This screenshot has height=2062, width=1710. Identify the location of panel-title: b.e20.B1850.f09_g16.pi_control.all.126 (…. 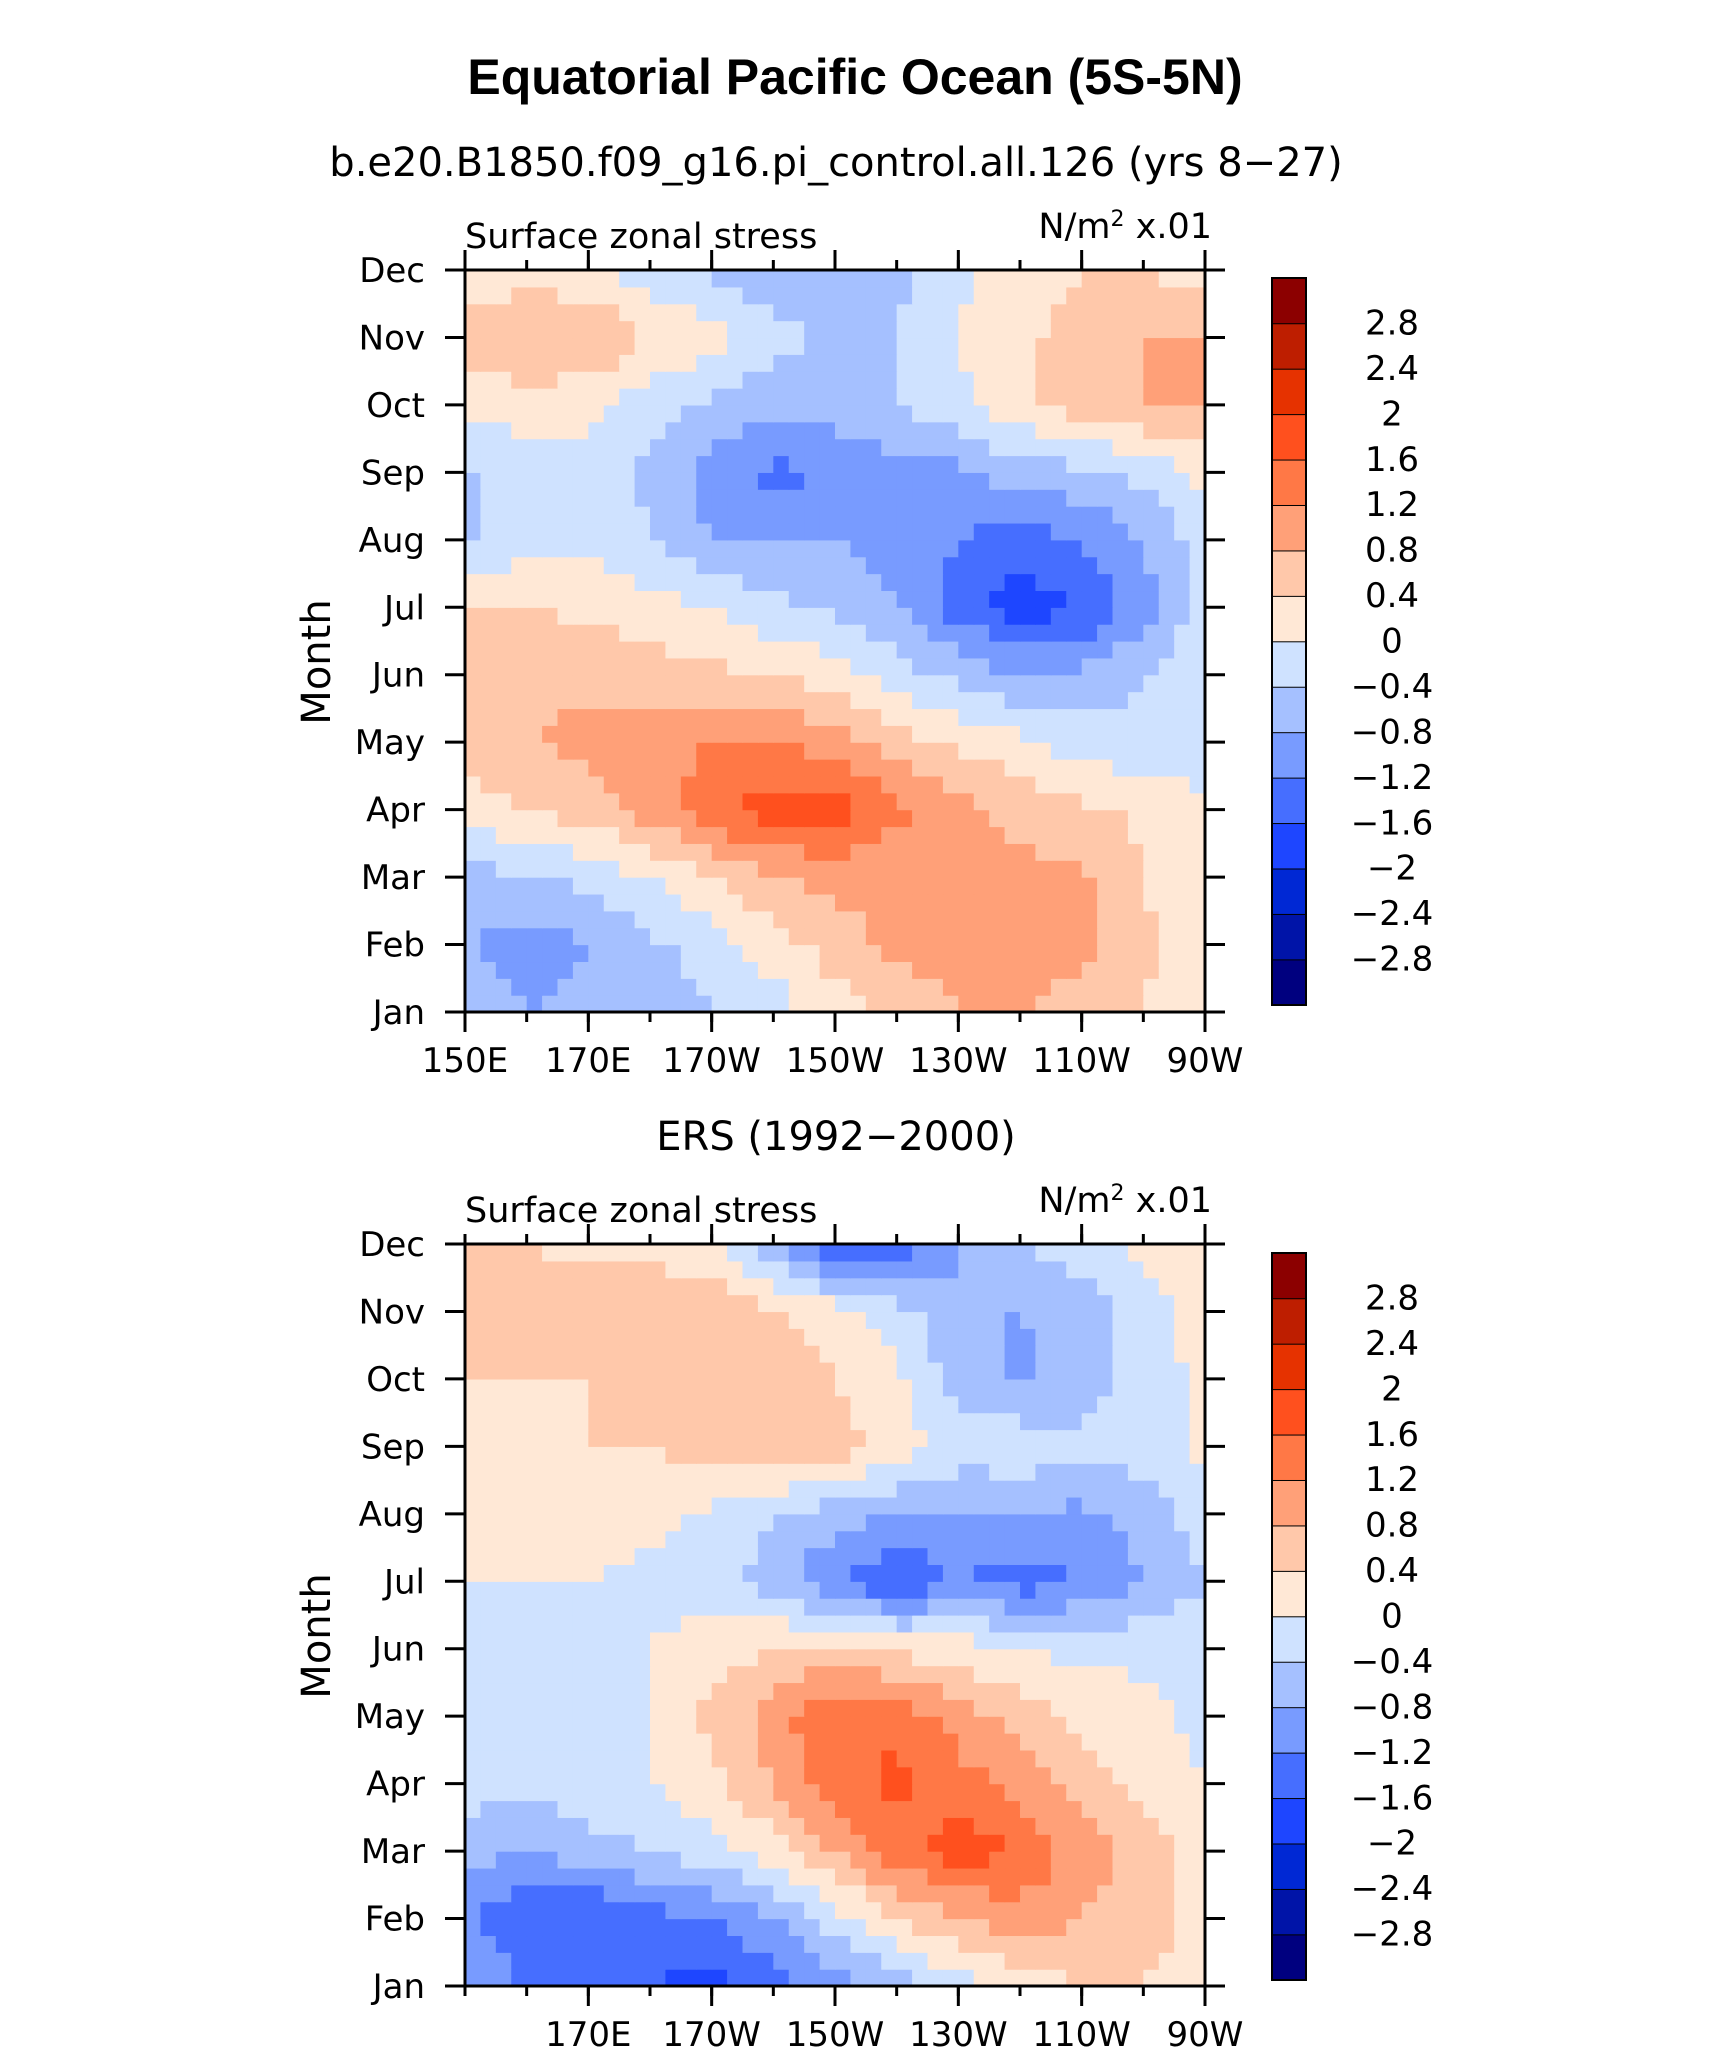
(835, 163).